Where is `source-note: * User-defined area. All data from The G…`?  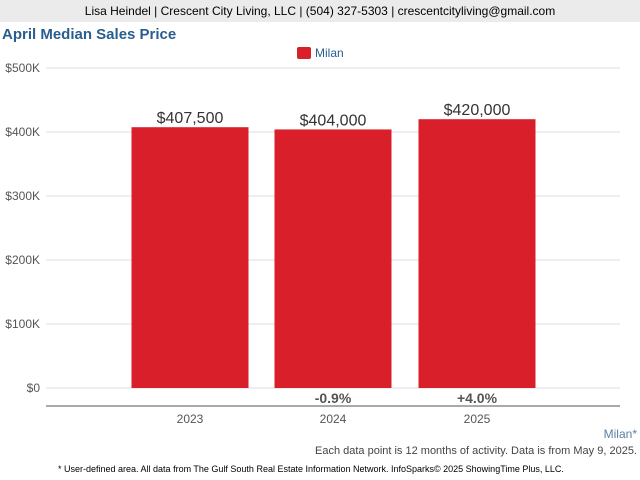
source-note: * User-defined area. All data from The G… is located at coordinates (311, 469).